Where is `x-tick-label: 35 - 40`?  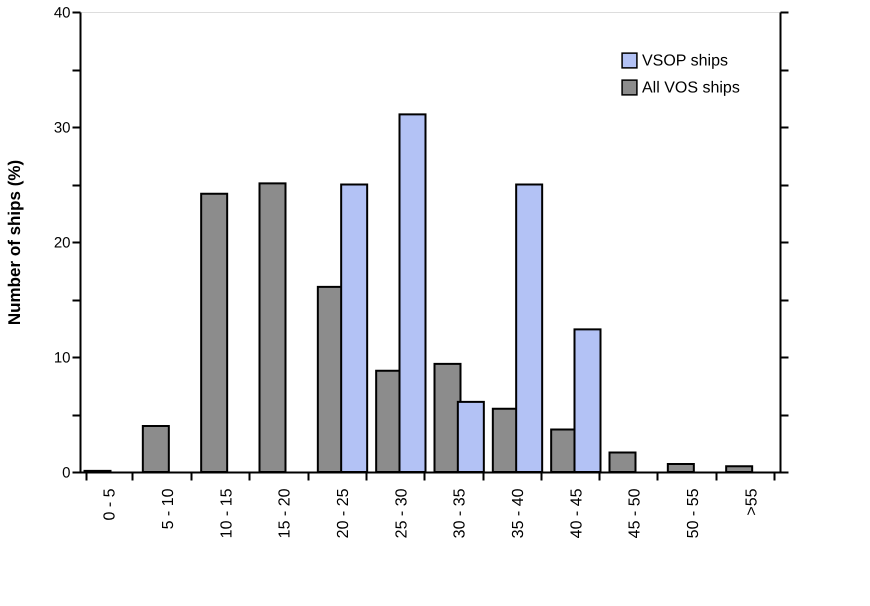
x-tick-label: 35 - 40 is located at coordinates (518, 513).